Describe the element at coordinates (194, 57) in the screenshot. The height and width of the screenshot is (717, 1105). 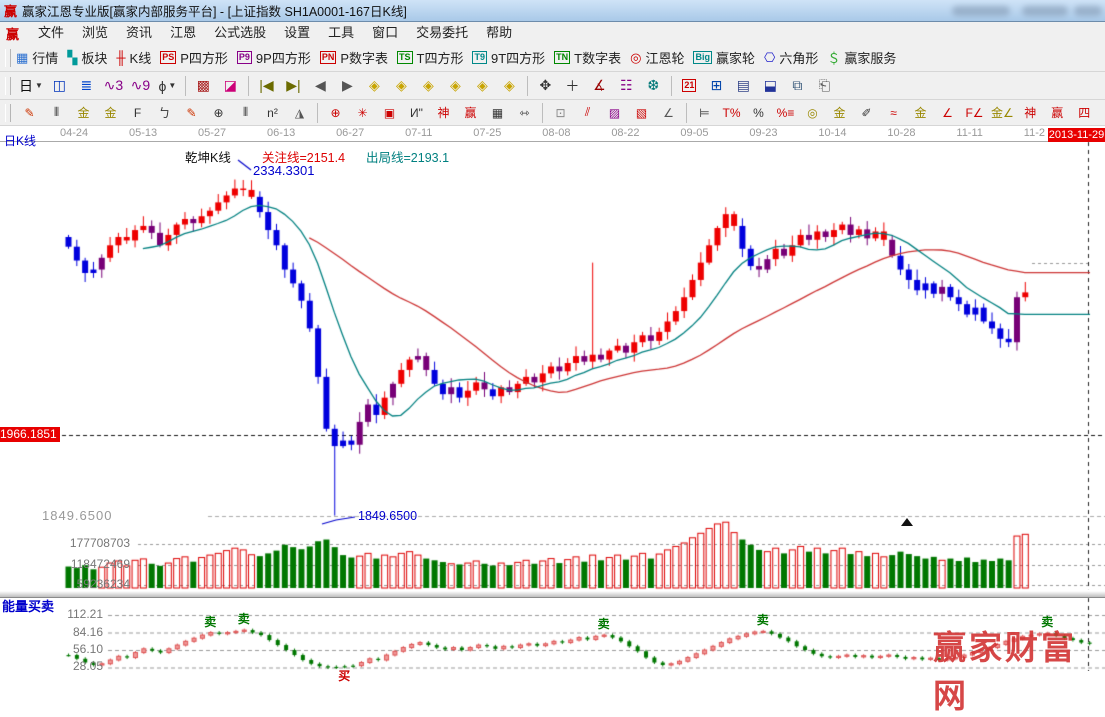
I see `toolbar-button-p-square: PS P四方形` at that location.